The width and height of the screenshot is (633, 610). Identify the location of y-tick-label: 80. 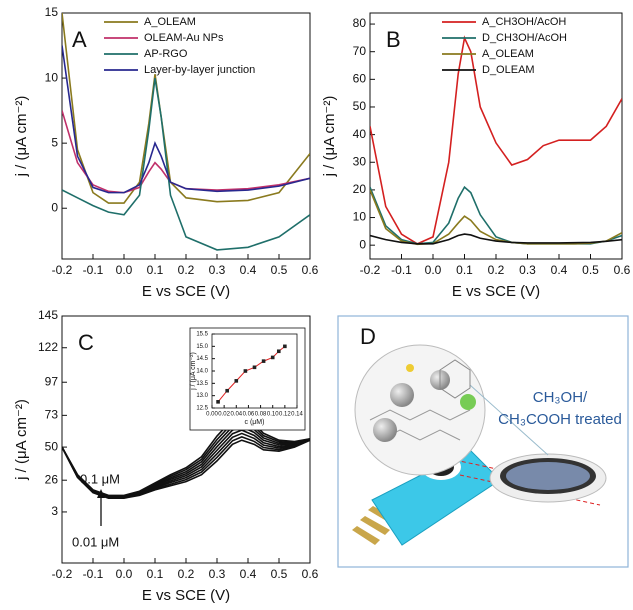
(360, 23).